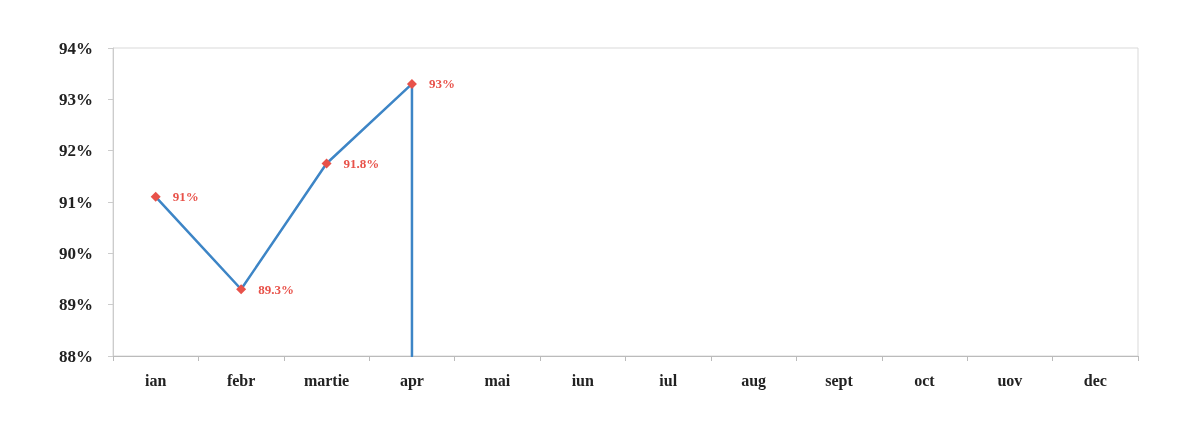 This screenshot has width=1179, height=440. What do you see at coordinates (76, 151) in the screenshot?
I see `y-tick-label: 92%` at bounding box center [76, 151].